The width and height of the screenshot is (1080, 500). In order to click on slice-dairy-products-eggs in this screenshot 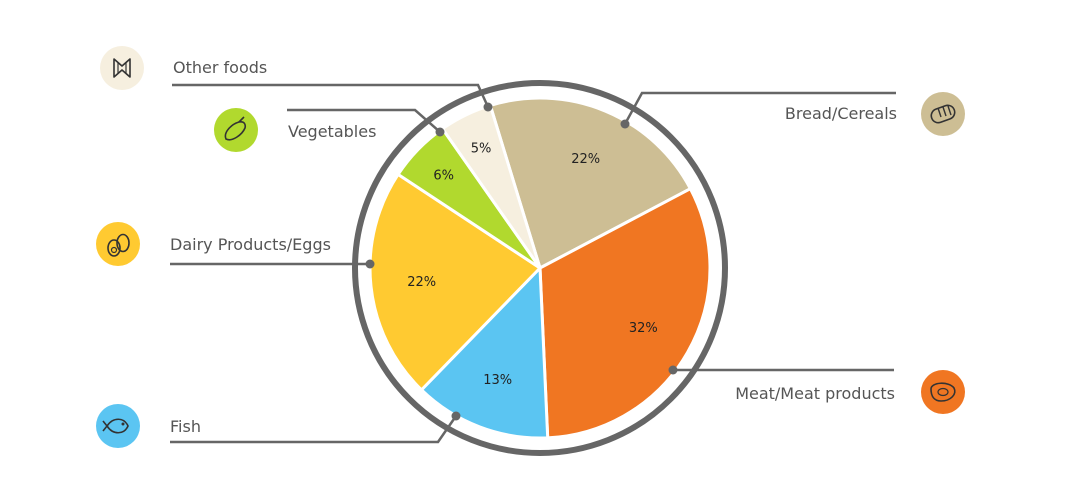, I will do `click(455, 282)`.